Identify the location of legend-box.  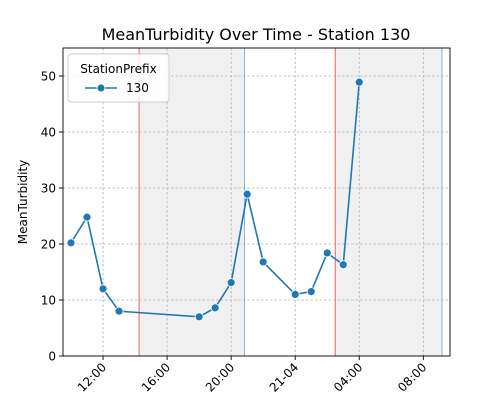
(118, 78).